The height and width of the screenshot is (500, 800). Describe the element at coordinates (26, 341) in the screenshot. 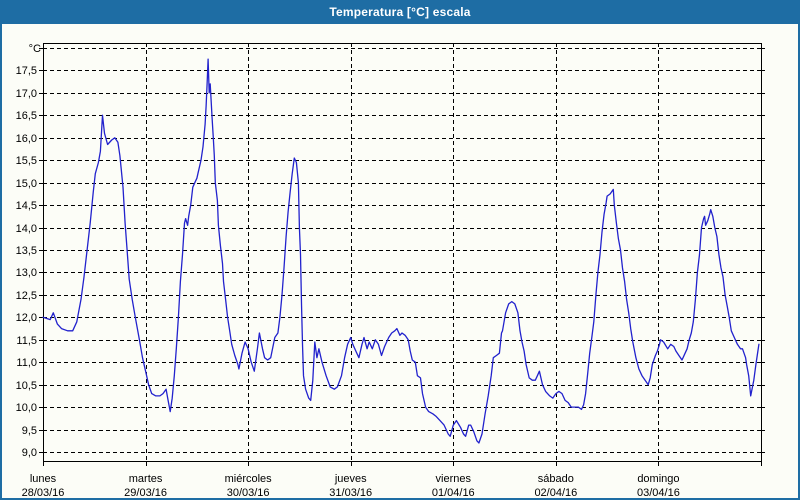

I see `y-tick-label: 11,5` at that location.